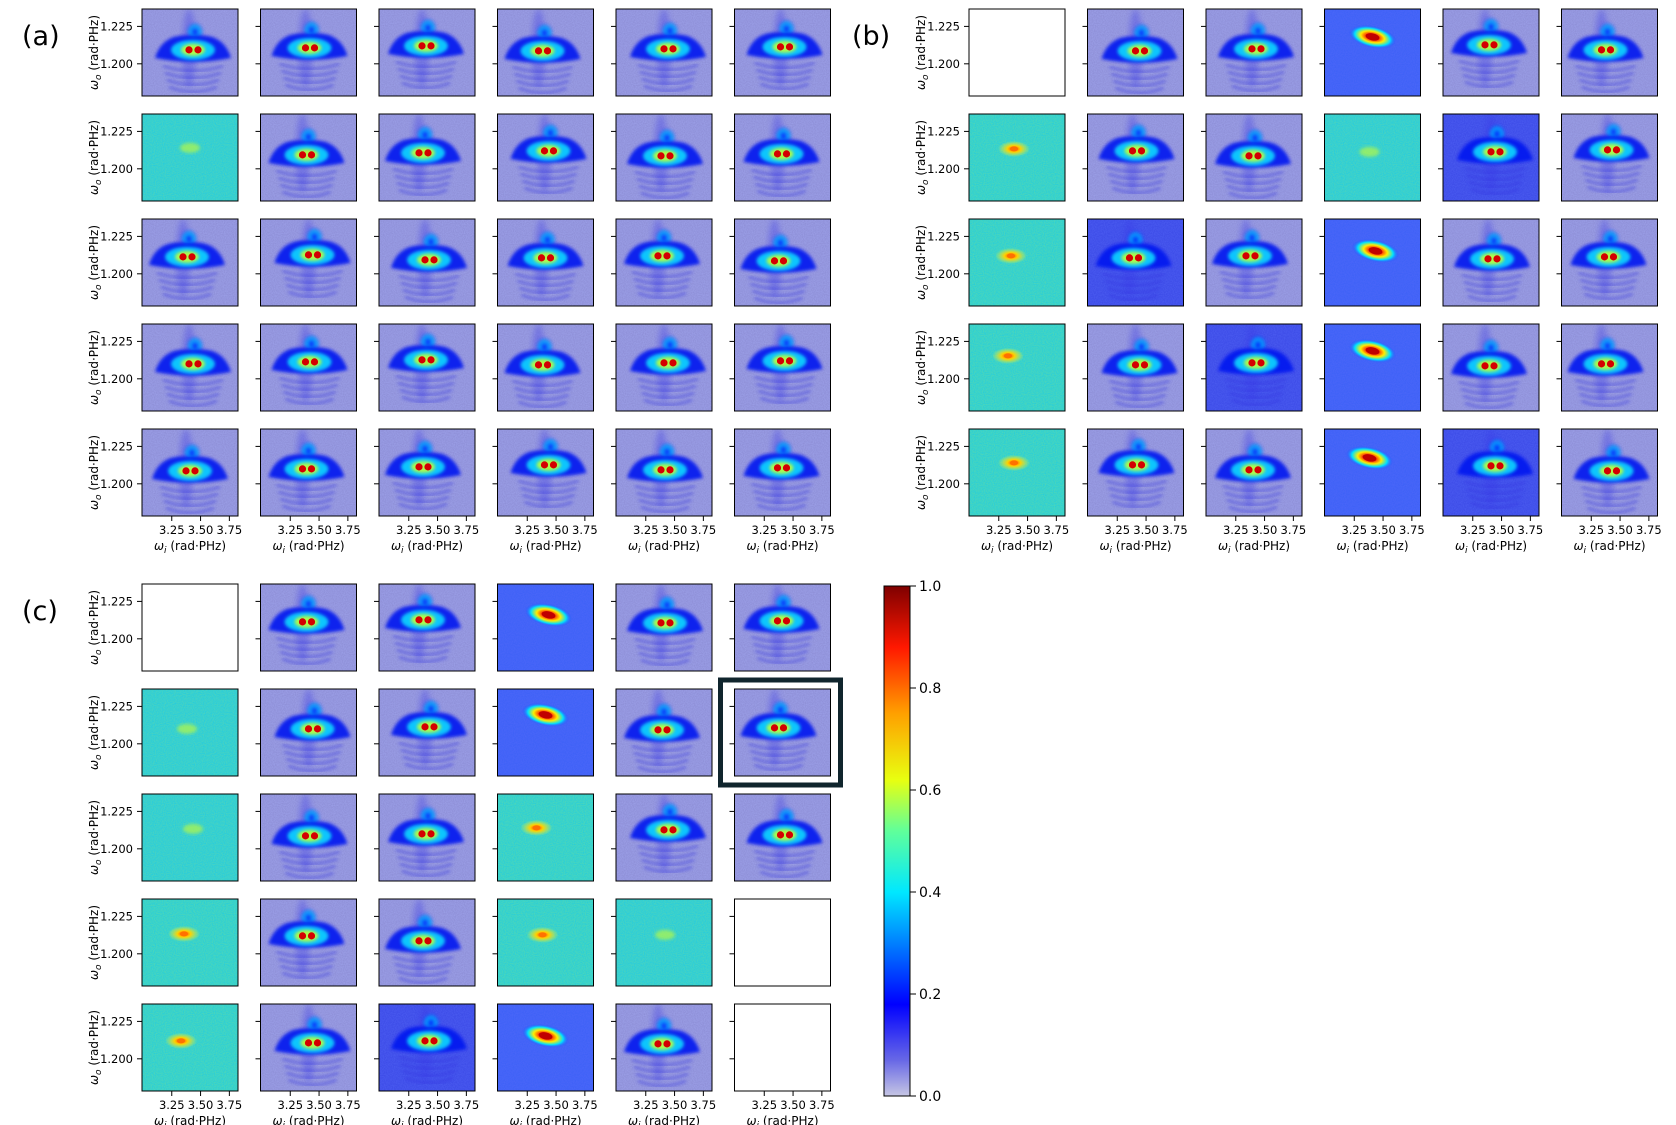 The image size is (1676, 1125). Describe the element at coordinates (930, 995) in the screenshot. I see `colorbar-tick-label: 0.2` at that location.